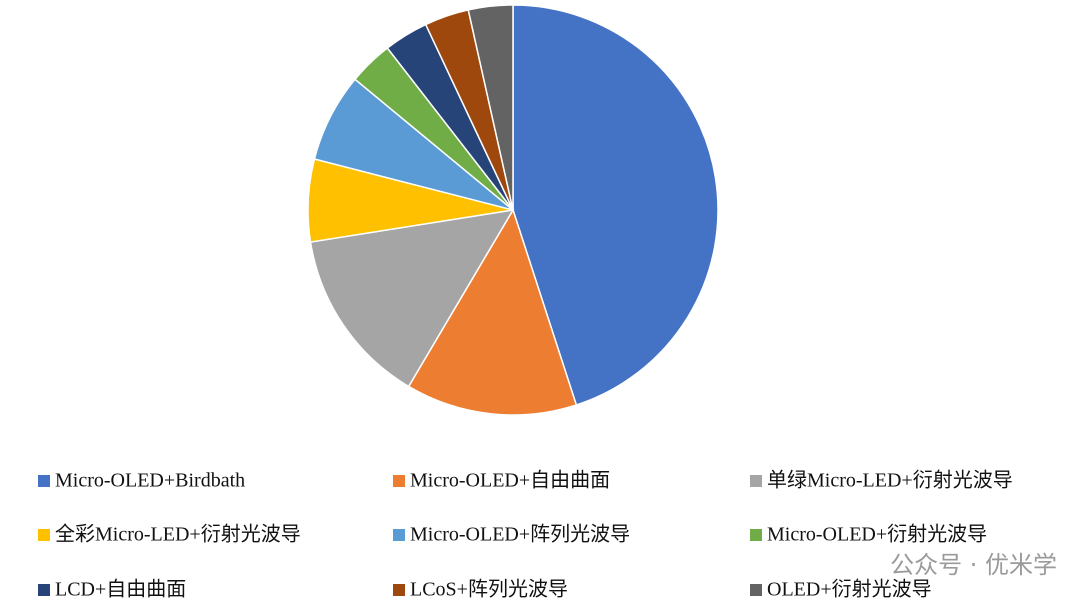 This screenshot has height=612, width=1080. Describe the element at coordinates (510, 480) in the screenshot. I see `legend-label: Micro-OLED+自由曲面` at that location.